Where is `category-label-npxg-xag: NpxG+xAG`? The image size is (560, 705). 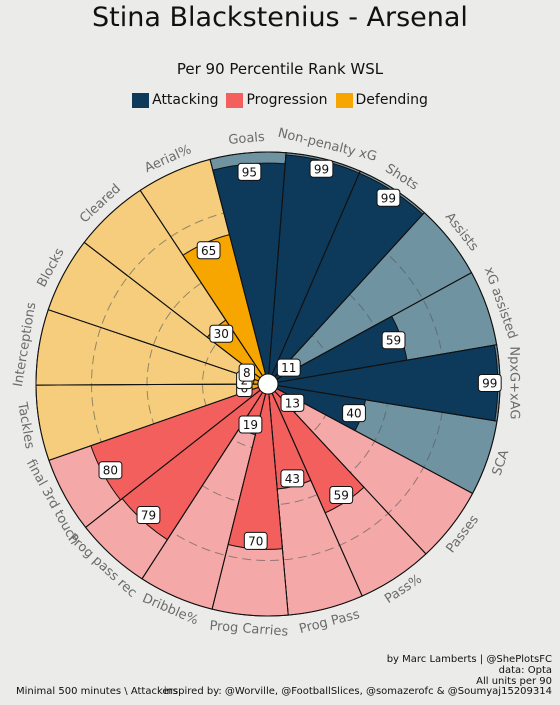
category-label-npxg-xag: NpxG+xAG is located at coordinates (513, 382).